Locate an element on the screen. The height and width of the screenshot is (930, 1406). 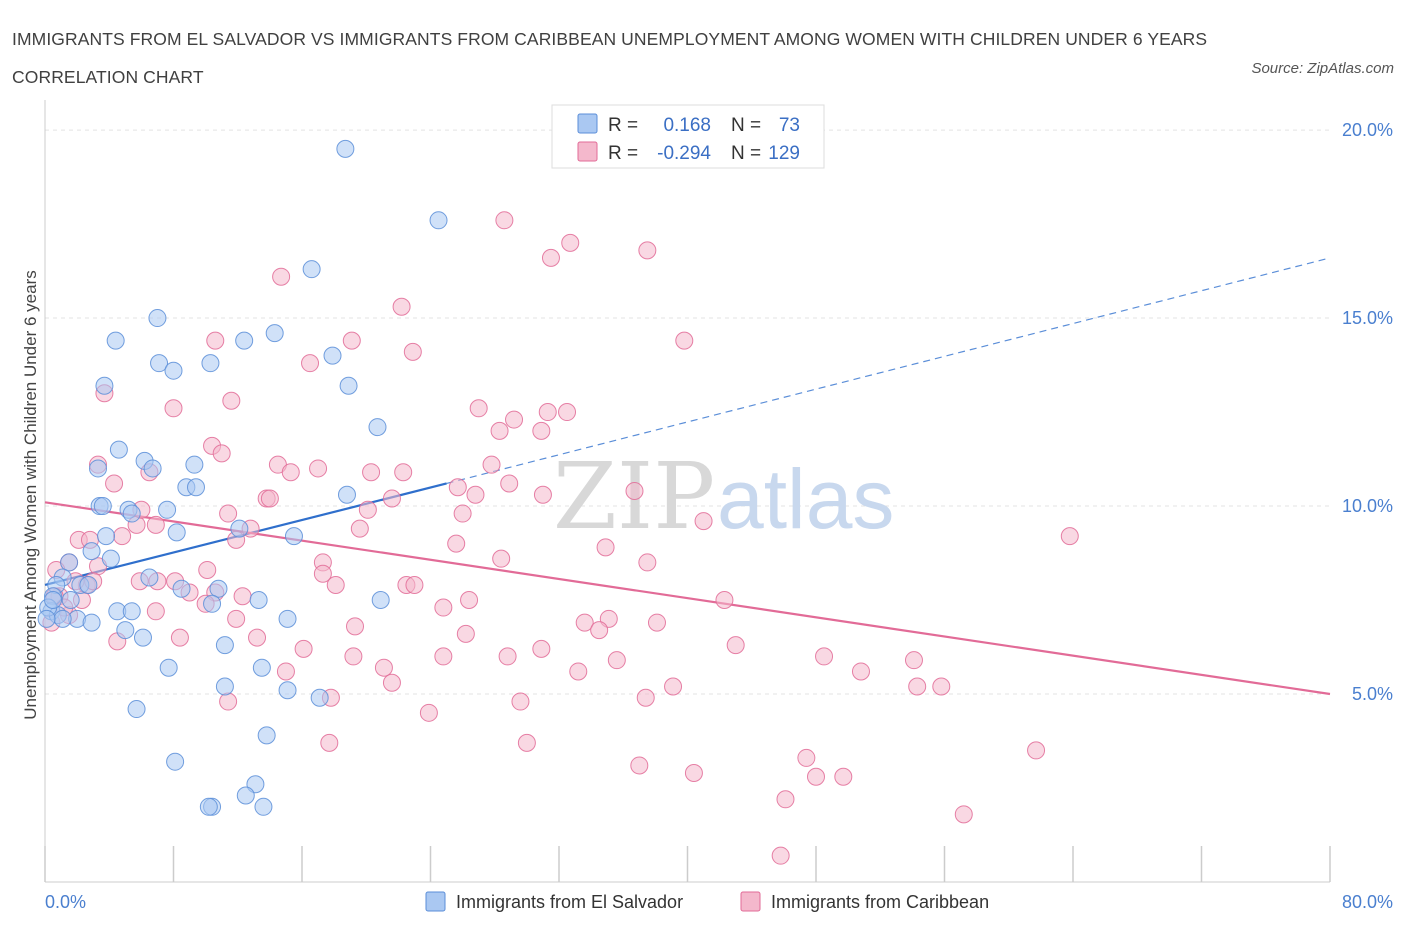
legend-n-label-2: N = is located at coordinates (746, 153).